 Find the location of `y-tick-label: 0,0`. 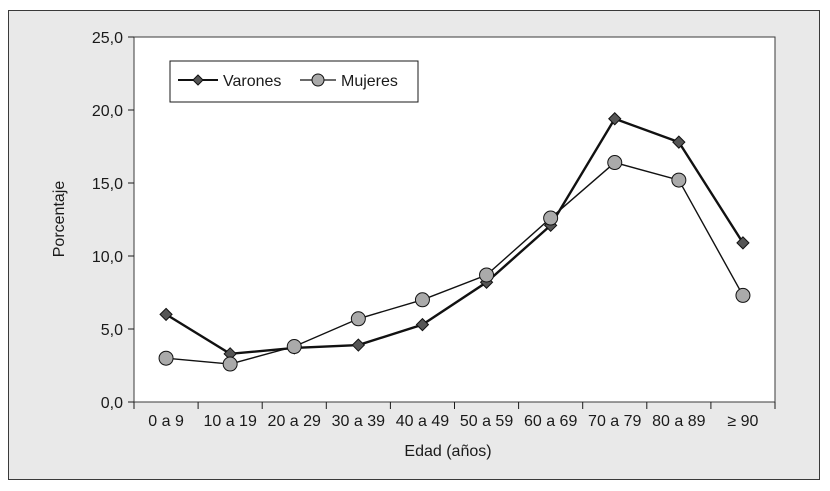

y-tick-label: 0,0 is located at coordinates (112, 403).